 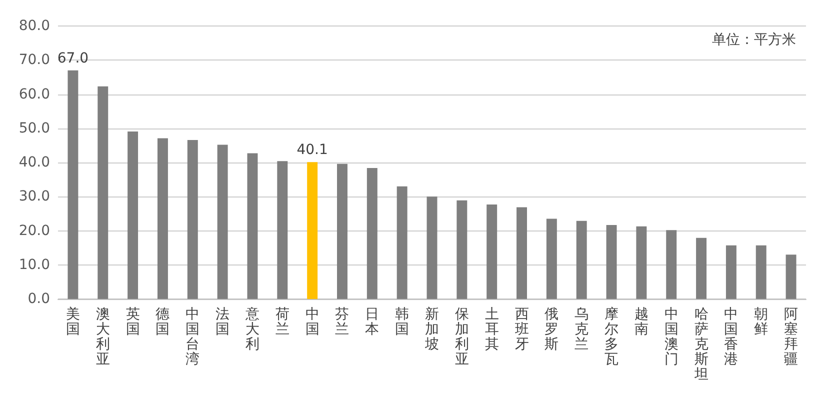 What do you see at coordinates (731, 337) in the screenshot?
I see `x-tick-label: 中国香港` at bounding box center [731, 337].